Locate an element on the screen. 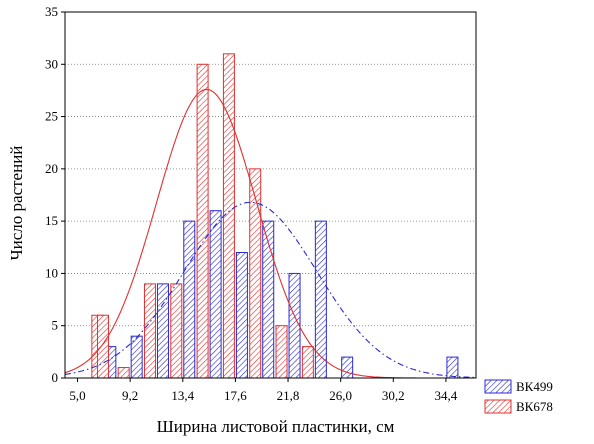 This screenshot has width=594, height=444. x-tick-label: 17,6 is located at coordinates (235, 395).